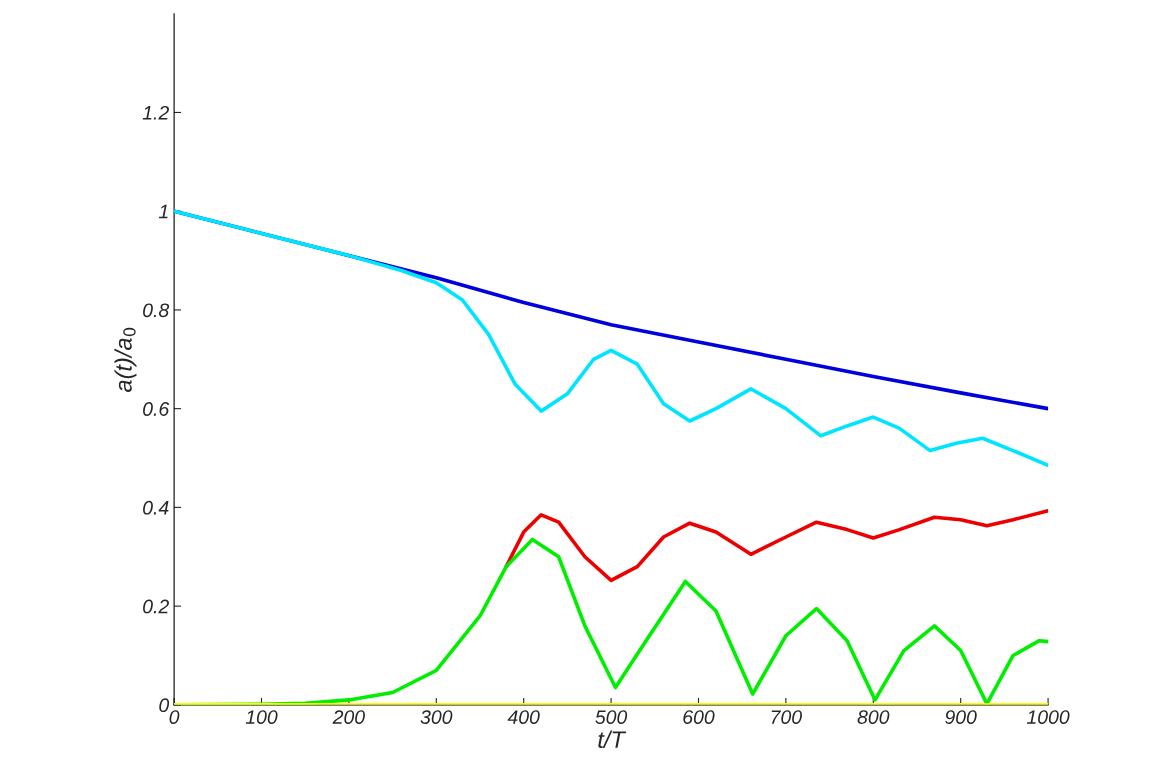  I want to click on x-tick-label: 1000, so click(1048, 717).